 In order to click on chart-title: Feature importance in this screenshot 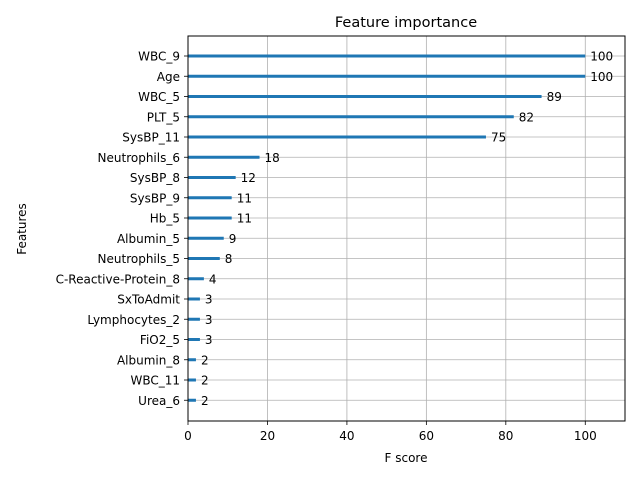, I will do `click(406, 23)`.